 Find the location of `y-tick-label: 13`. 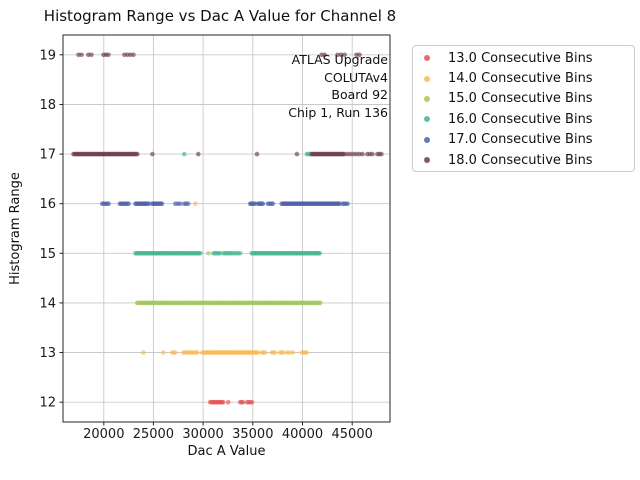

y-tick-label: 13 is located at coordinates (47, 353).